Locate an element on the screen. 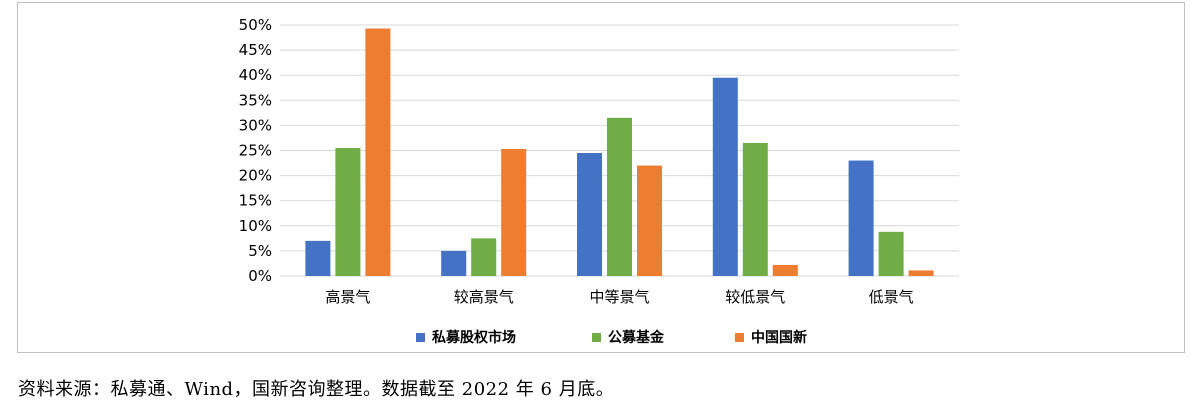 This screenshot has width=1202, height=409. y-tick-label: 45% is located at coordinates (255, 50).